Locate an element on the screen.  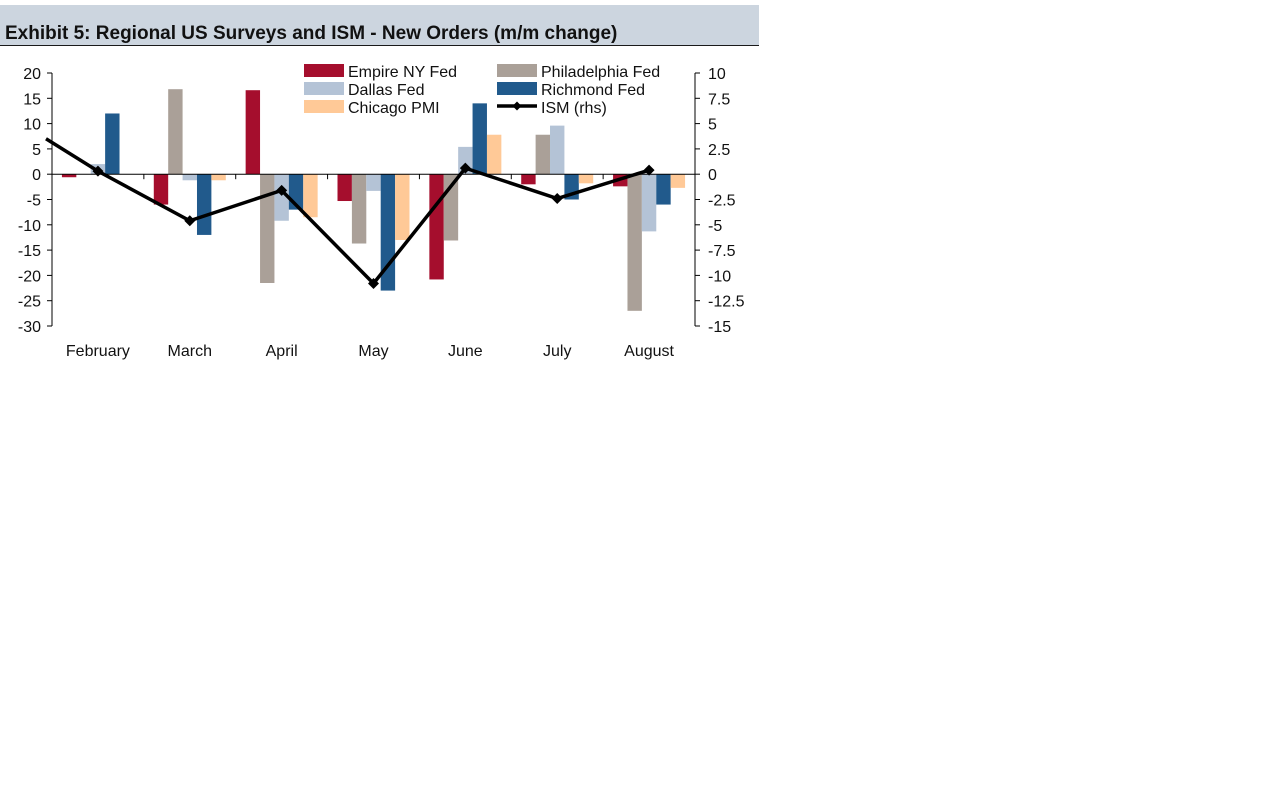
right-tick-label: -15 is located at coordinates (719, 327).